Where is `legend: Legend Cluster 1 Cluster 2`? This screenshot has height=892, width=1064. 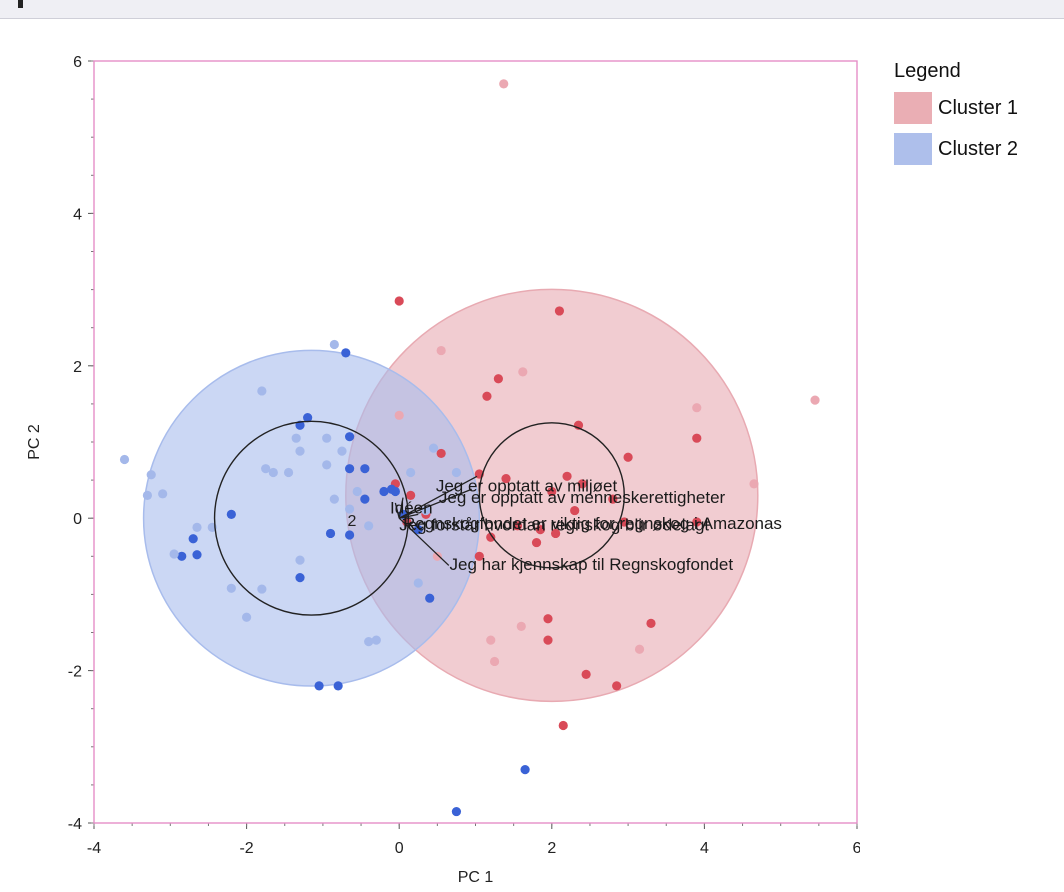 legend: Legend Cluster 1 Cluster 2 is located at coordinates (956, 116).